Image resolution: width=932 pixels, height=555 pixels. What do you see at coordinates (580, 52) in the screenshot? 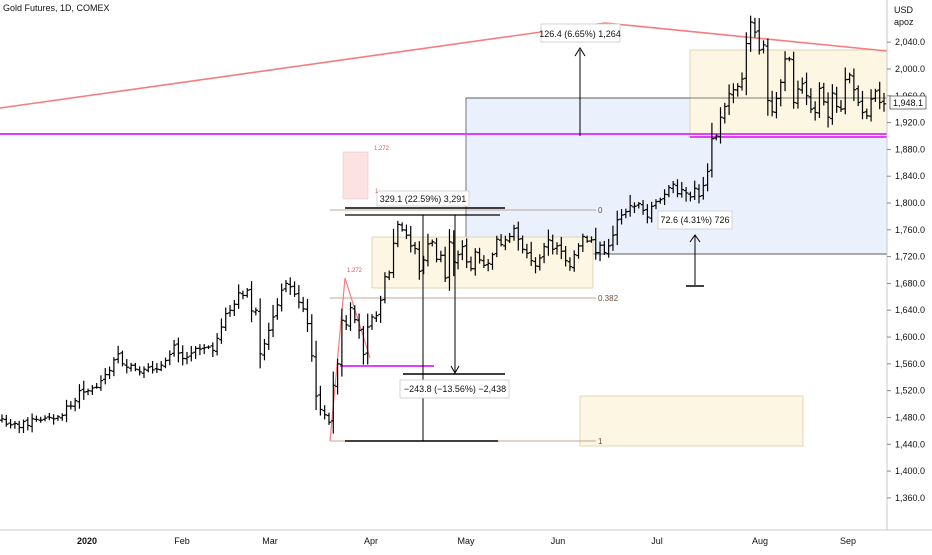
I see `measure-up-arrowhead` at bounding box center [580, 52].